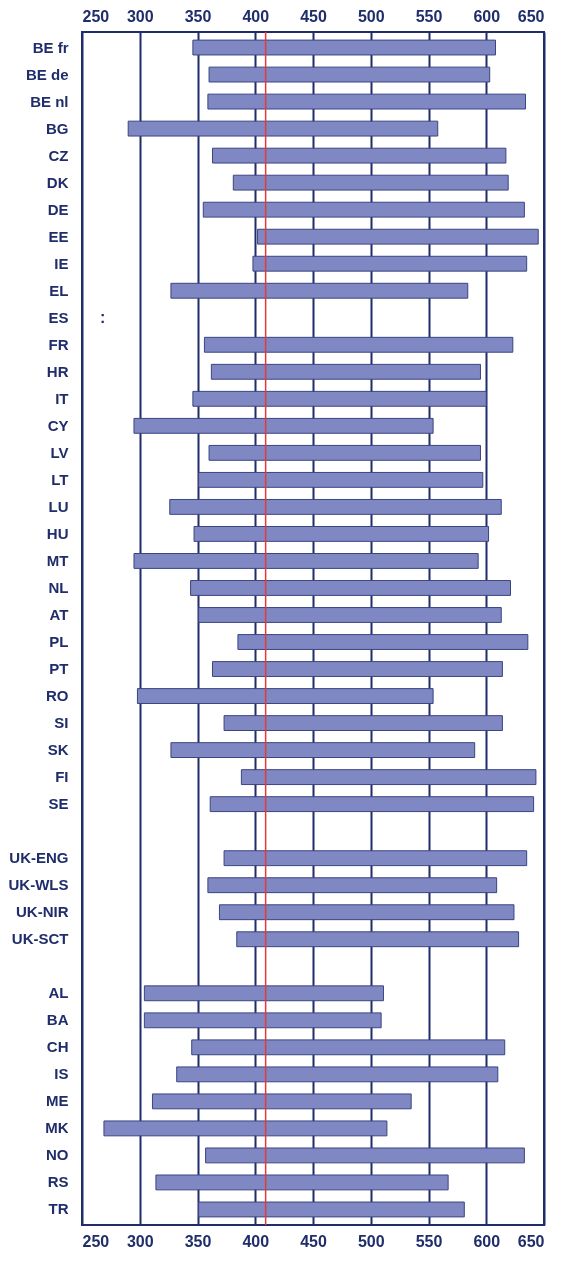 This screenshot has width=578, height=1285. I want to click on y-tick-label: LU, so click(58, 506).